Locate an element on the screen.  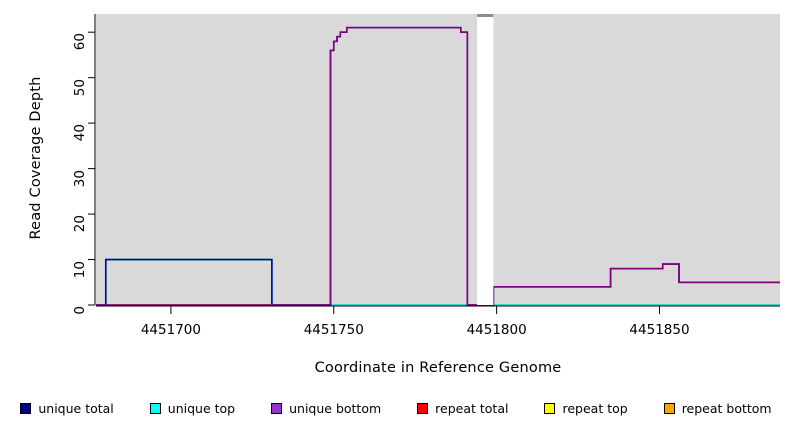
legend-item: repeat top is located at coordinates (586, 408).